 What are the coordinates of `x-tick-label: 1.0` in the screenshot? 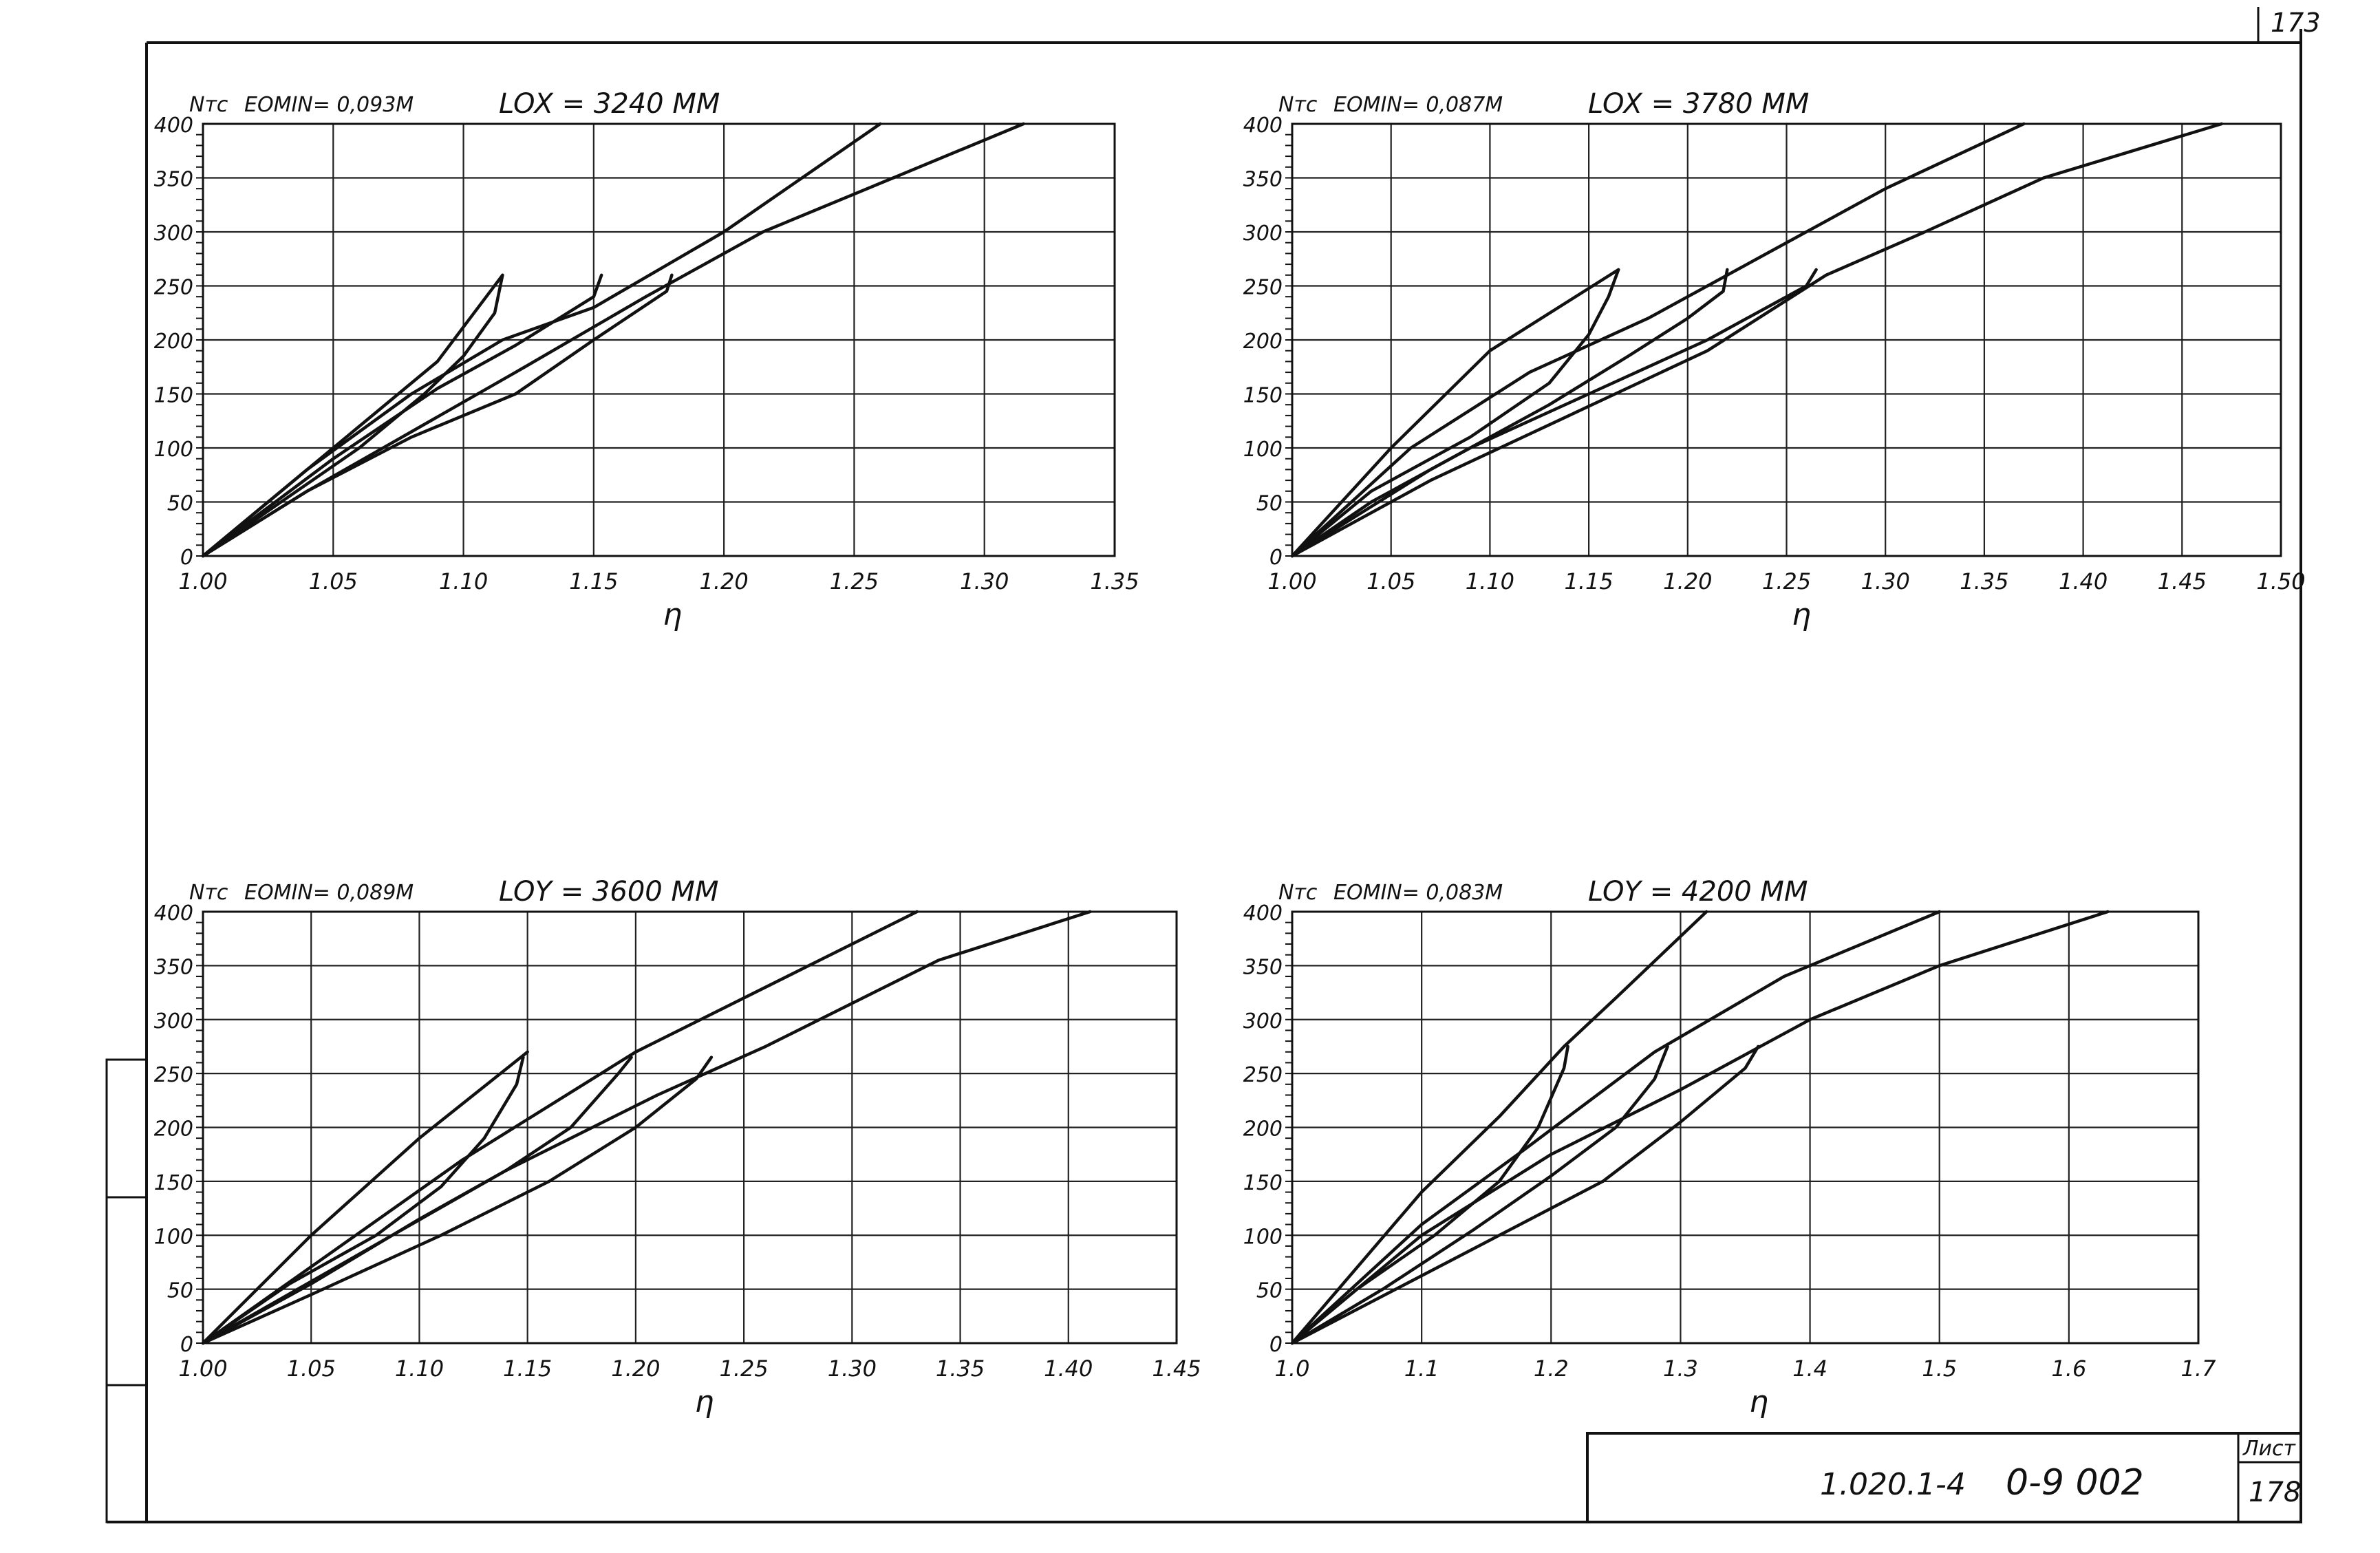 It's located at (1292, 1369).